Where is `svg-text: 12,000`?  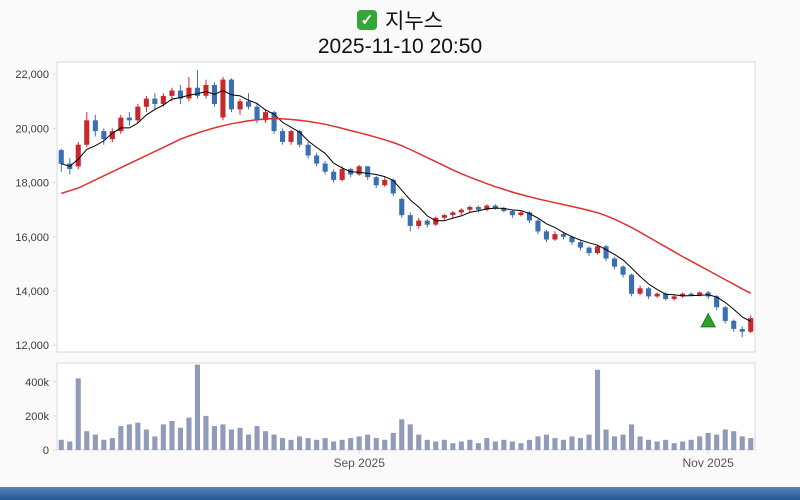 svg-text: 12,000 is located at coordinates (32, 346).